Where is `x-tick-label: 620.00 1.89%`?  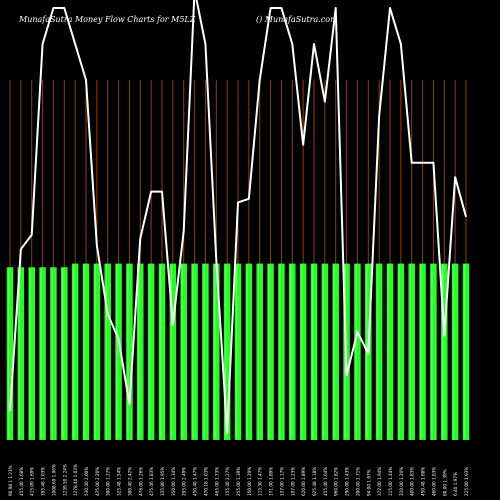 x-tick-label: 620.00 1.89% is located at coordinates (303, 481).